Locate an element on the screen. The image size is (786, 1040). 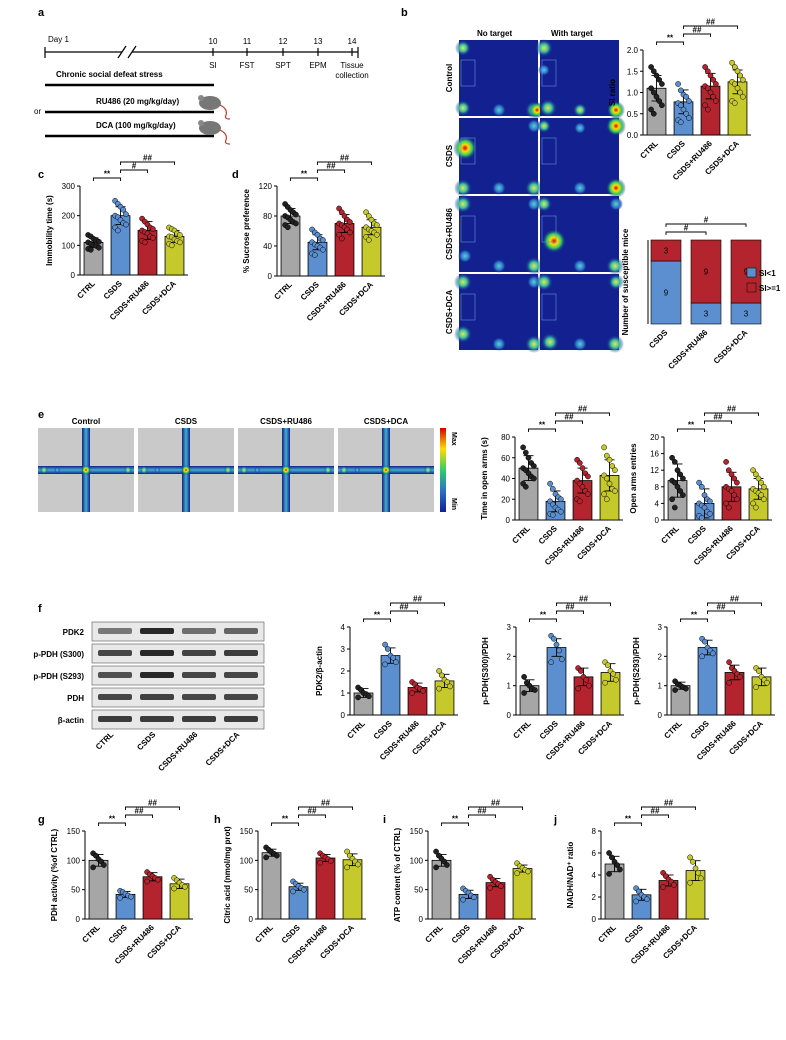
panel-letter-d: d is located at coordinates (235, 175).